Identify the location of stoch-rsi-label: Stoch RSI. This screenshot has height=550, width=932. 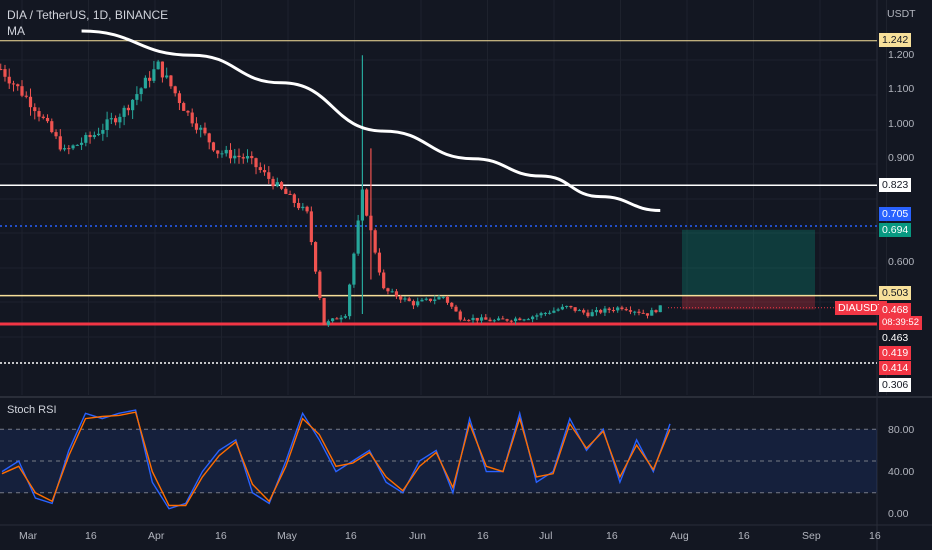
(32, 410).